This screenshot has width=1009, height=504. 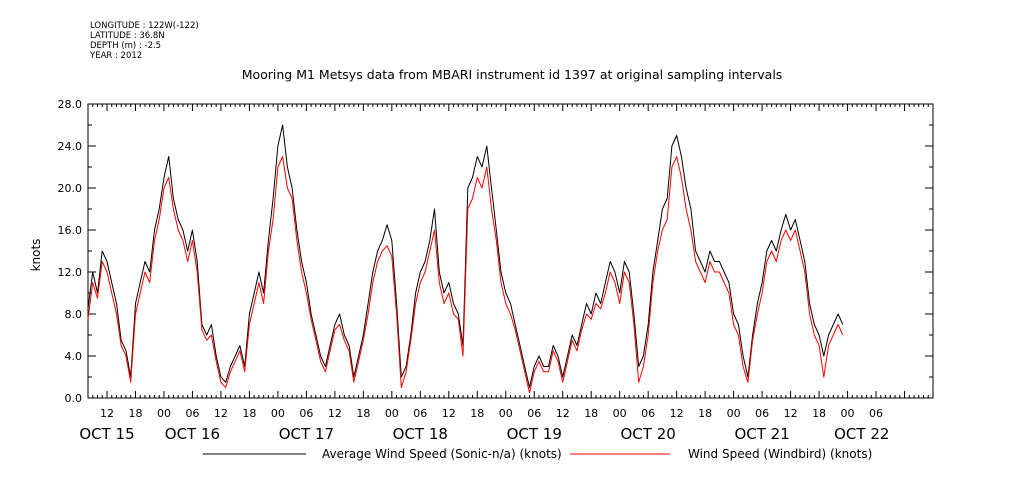 I want to click on y-tick-label: 20.0, so click(x=70, y=188).